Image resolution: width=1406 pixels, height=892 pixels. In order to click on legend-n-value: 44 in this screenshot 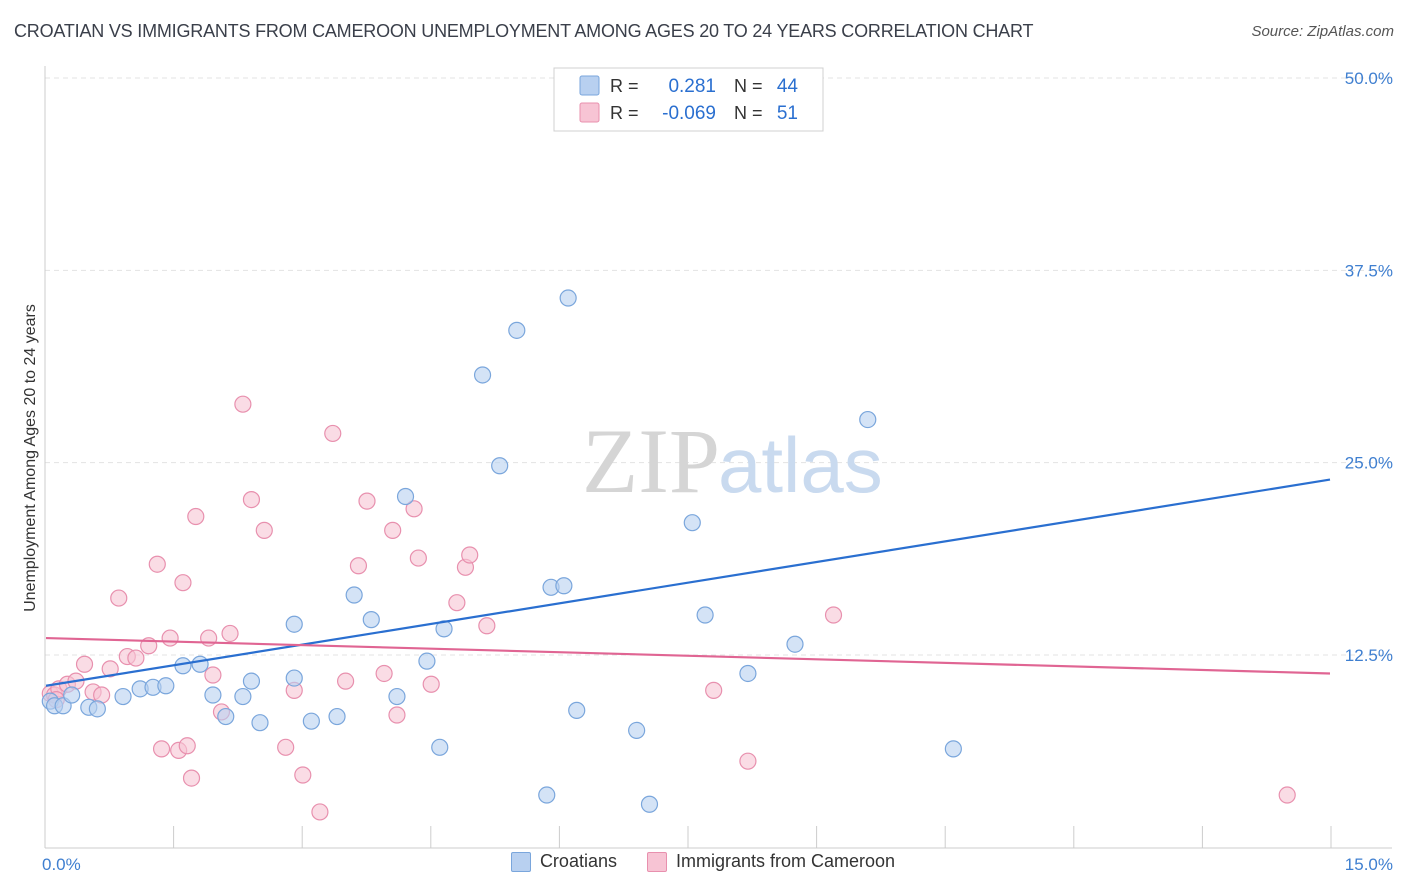, I will do `click(788, 86)`.